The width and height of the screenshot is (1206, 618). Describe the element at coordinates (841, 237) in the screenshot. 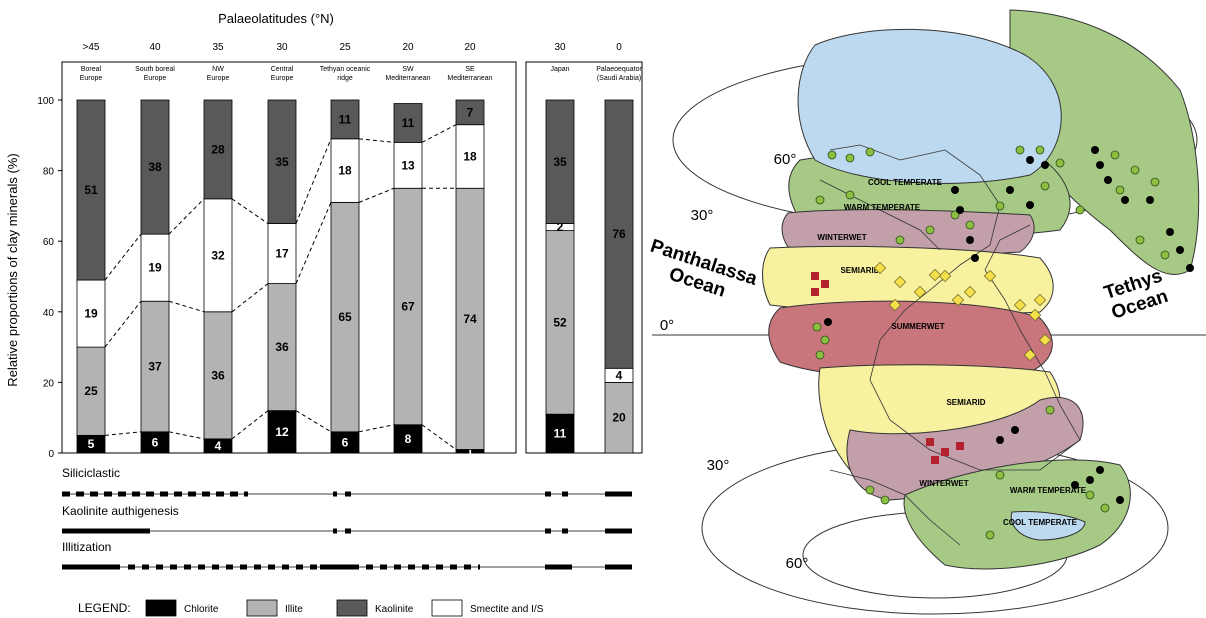

I see `zone-label-winterwet-north: WINTERWET` at that location.